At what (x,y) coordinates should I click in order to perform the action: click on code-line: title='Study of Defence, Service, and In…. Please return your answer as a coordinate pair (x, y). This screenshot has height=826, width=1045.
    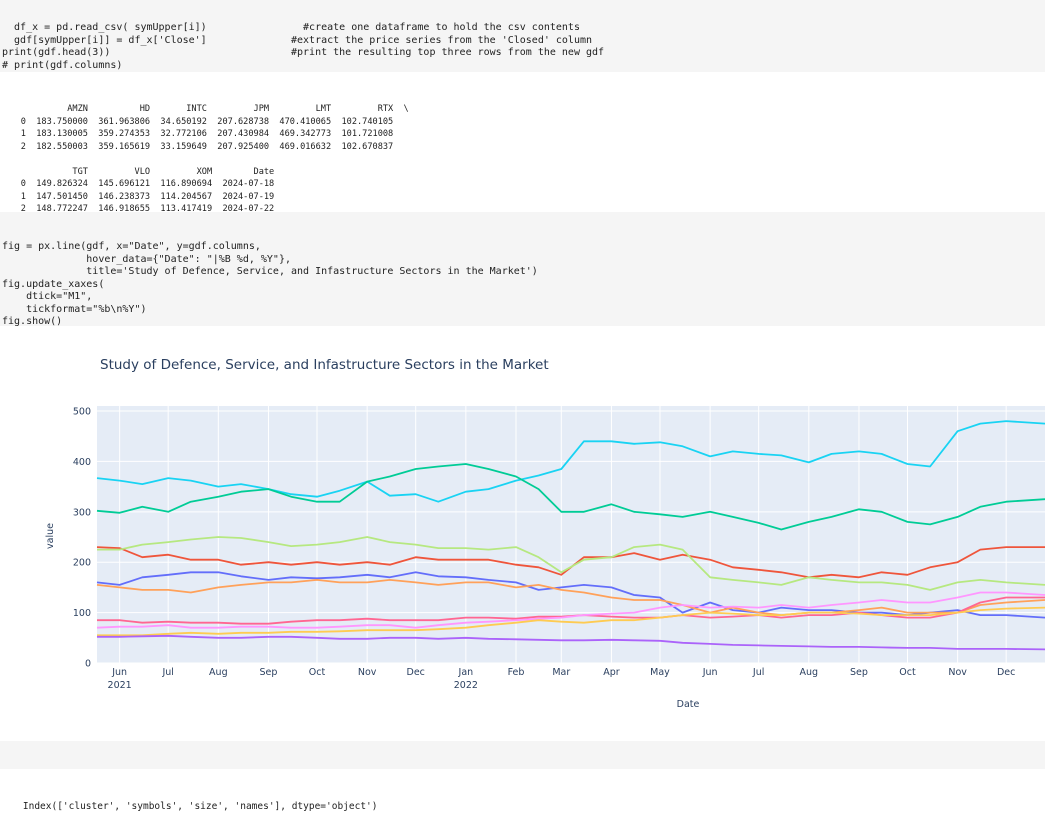
    Looking at the image, I should click on (270, 271).